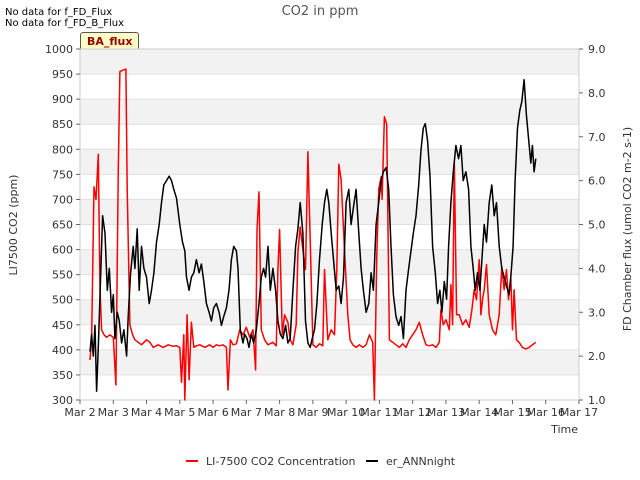  What do you see at coordinates (79, 412) in the screenshot?
I see `x-tick-label: Mar 2` at bounding box center [79, 412].